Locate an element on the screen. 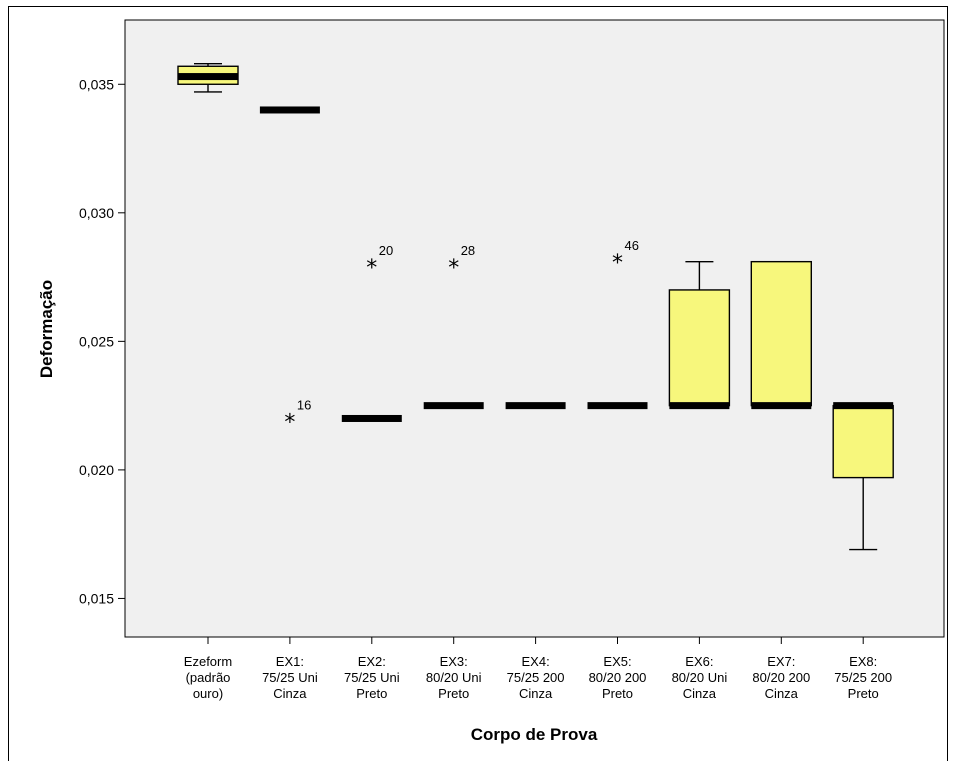  outlier-label: 28 is located at coordinates (468, 250).